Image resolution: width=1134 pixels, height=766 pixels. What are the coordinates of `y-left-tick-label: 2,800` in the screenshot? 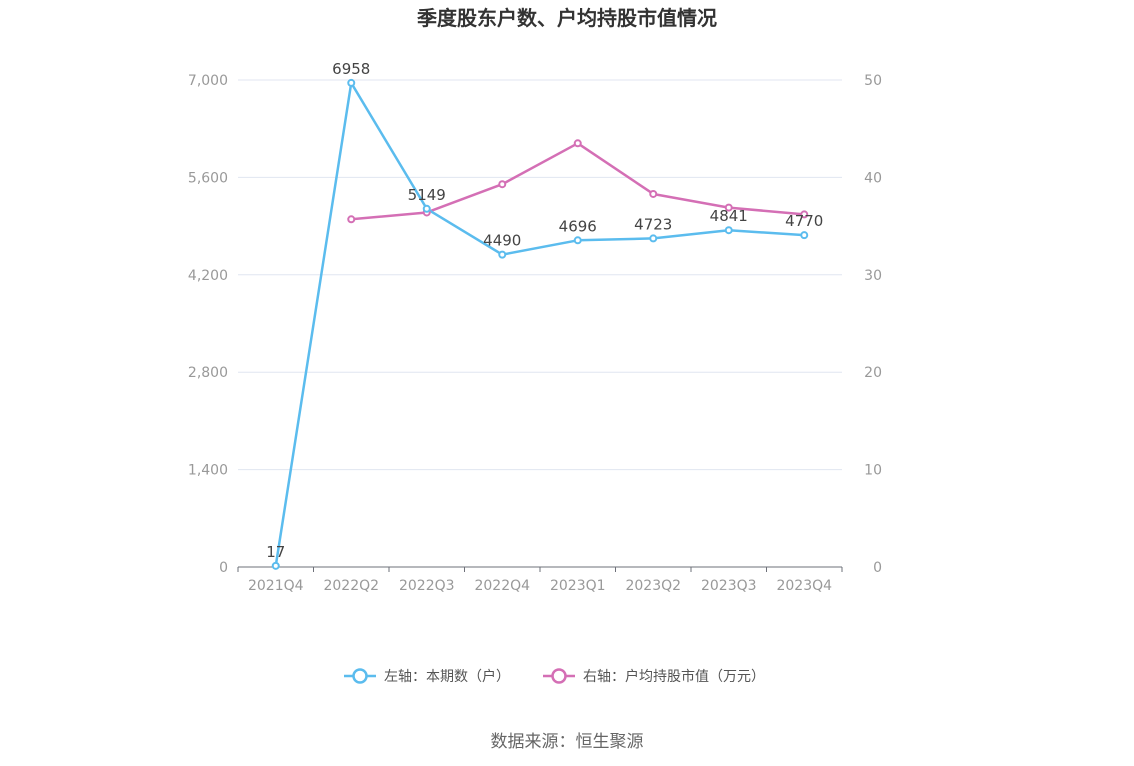 It's located at (208, 373).